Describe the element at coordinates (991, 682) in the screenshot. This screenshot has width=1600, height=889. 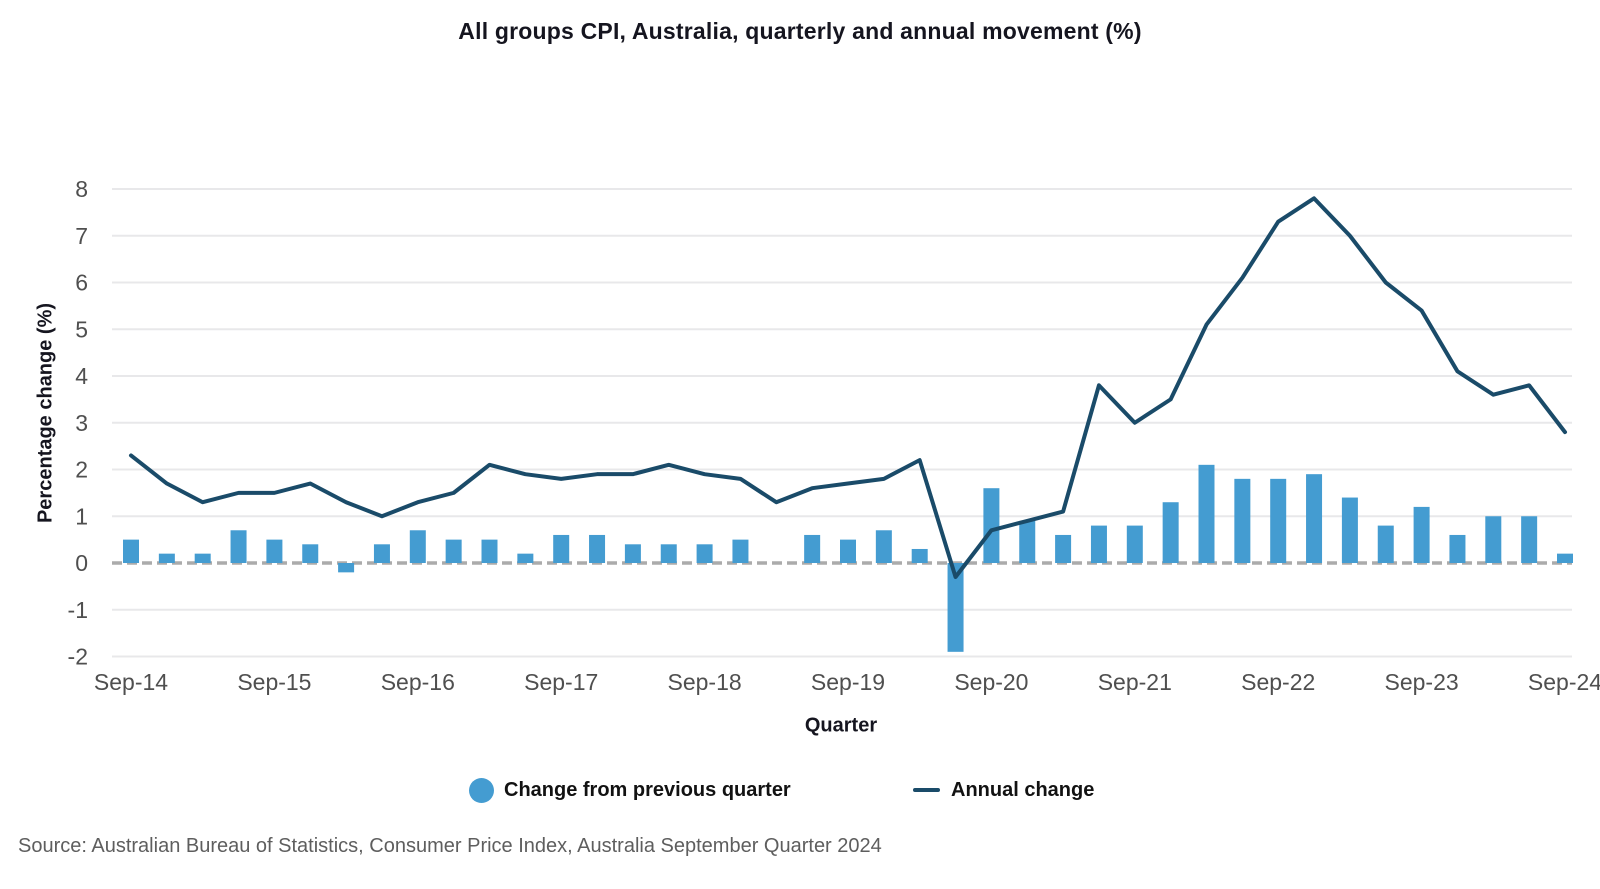
I see `x-tick-label: Sep-20` at that location.